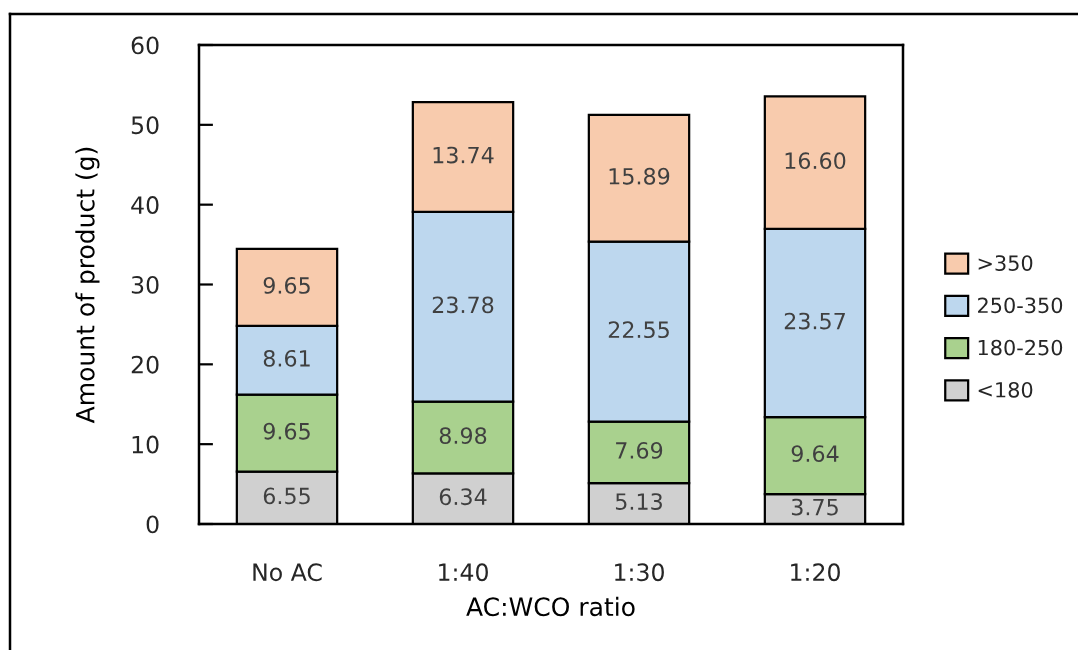 This screenshot has width=1078, height=650. I want to click on y-tick-label: 10, so click(145, 444).